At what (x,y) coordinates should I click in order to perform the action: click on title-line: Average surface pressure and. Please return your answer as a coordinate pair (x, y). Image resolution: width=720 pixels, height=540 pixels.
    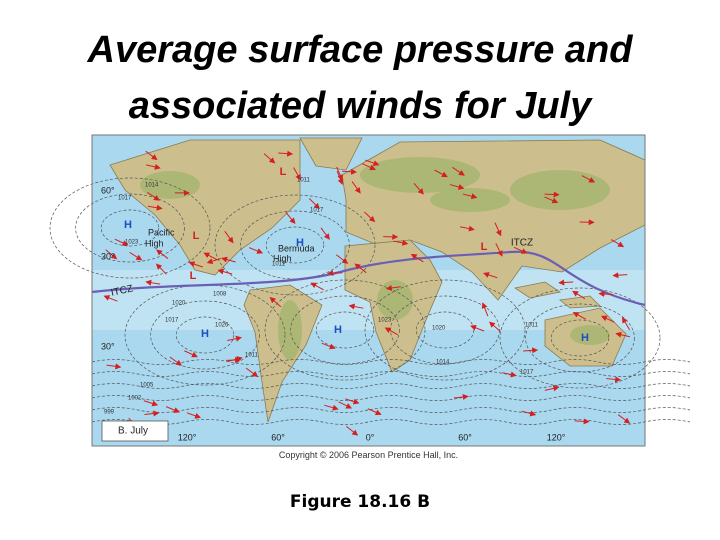
    Looking at the image, I should click on (360, 50).